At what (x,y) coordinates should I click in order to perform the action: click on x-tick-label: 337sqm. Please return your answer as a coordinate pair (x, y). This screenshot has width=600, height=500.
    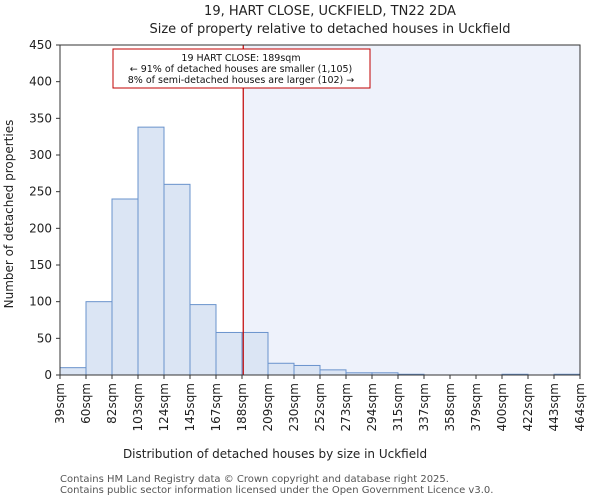
    Looking at the image, I should click on (424, 407).